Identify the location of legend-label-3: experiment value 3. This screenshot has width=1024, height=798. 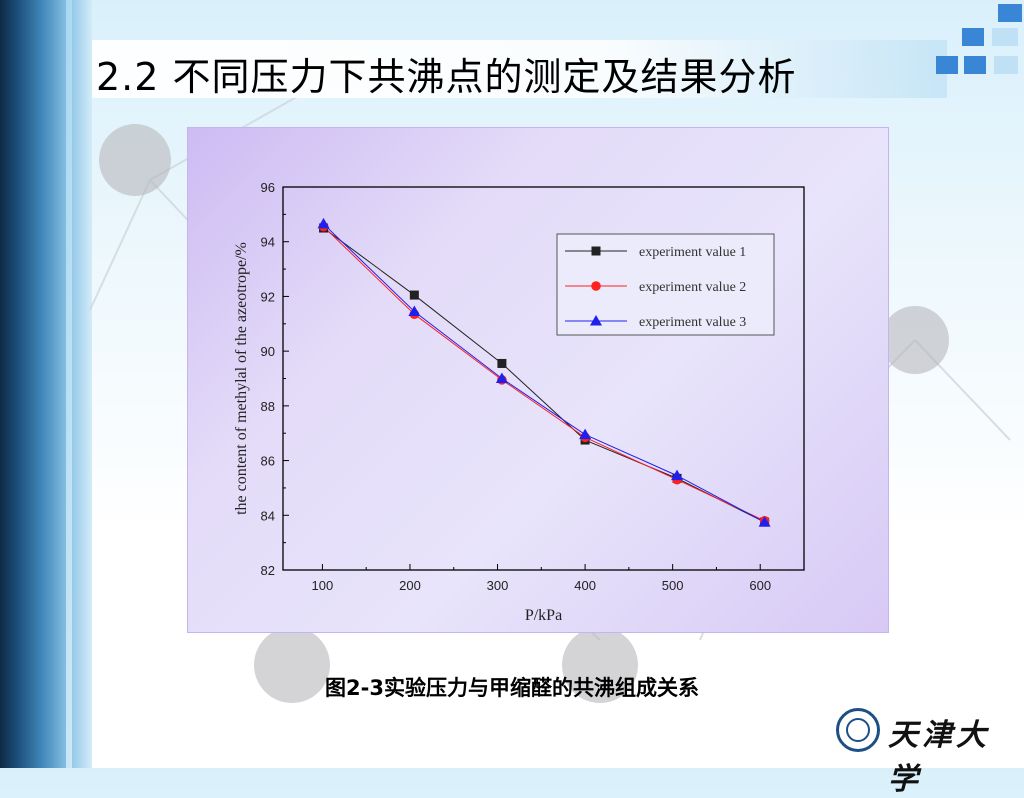
(692, 322).